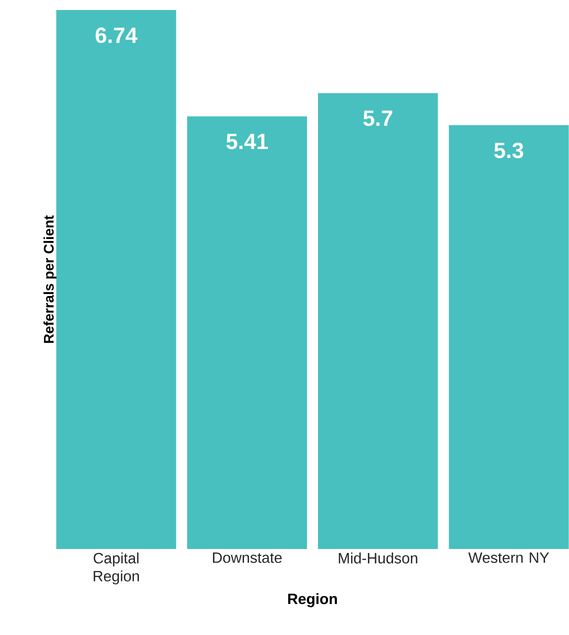  I want to click on data-label: 5.41, so click(247, 142).